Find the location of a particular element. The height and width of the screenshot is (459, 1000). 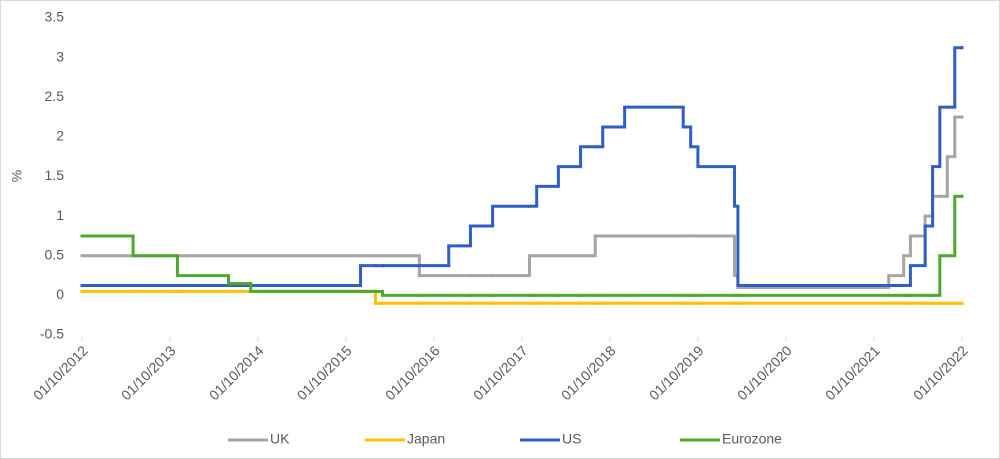

y-axis-label: % is located at coordinates (17, 176).